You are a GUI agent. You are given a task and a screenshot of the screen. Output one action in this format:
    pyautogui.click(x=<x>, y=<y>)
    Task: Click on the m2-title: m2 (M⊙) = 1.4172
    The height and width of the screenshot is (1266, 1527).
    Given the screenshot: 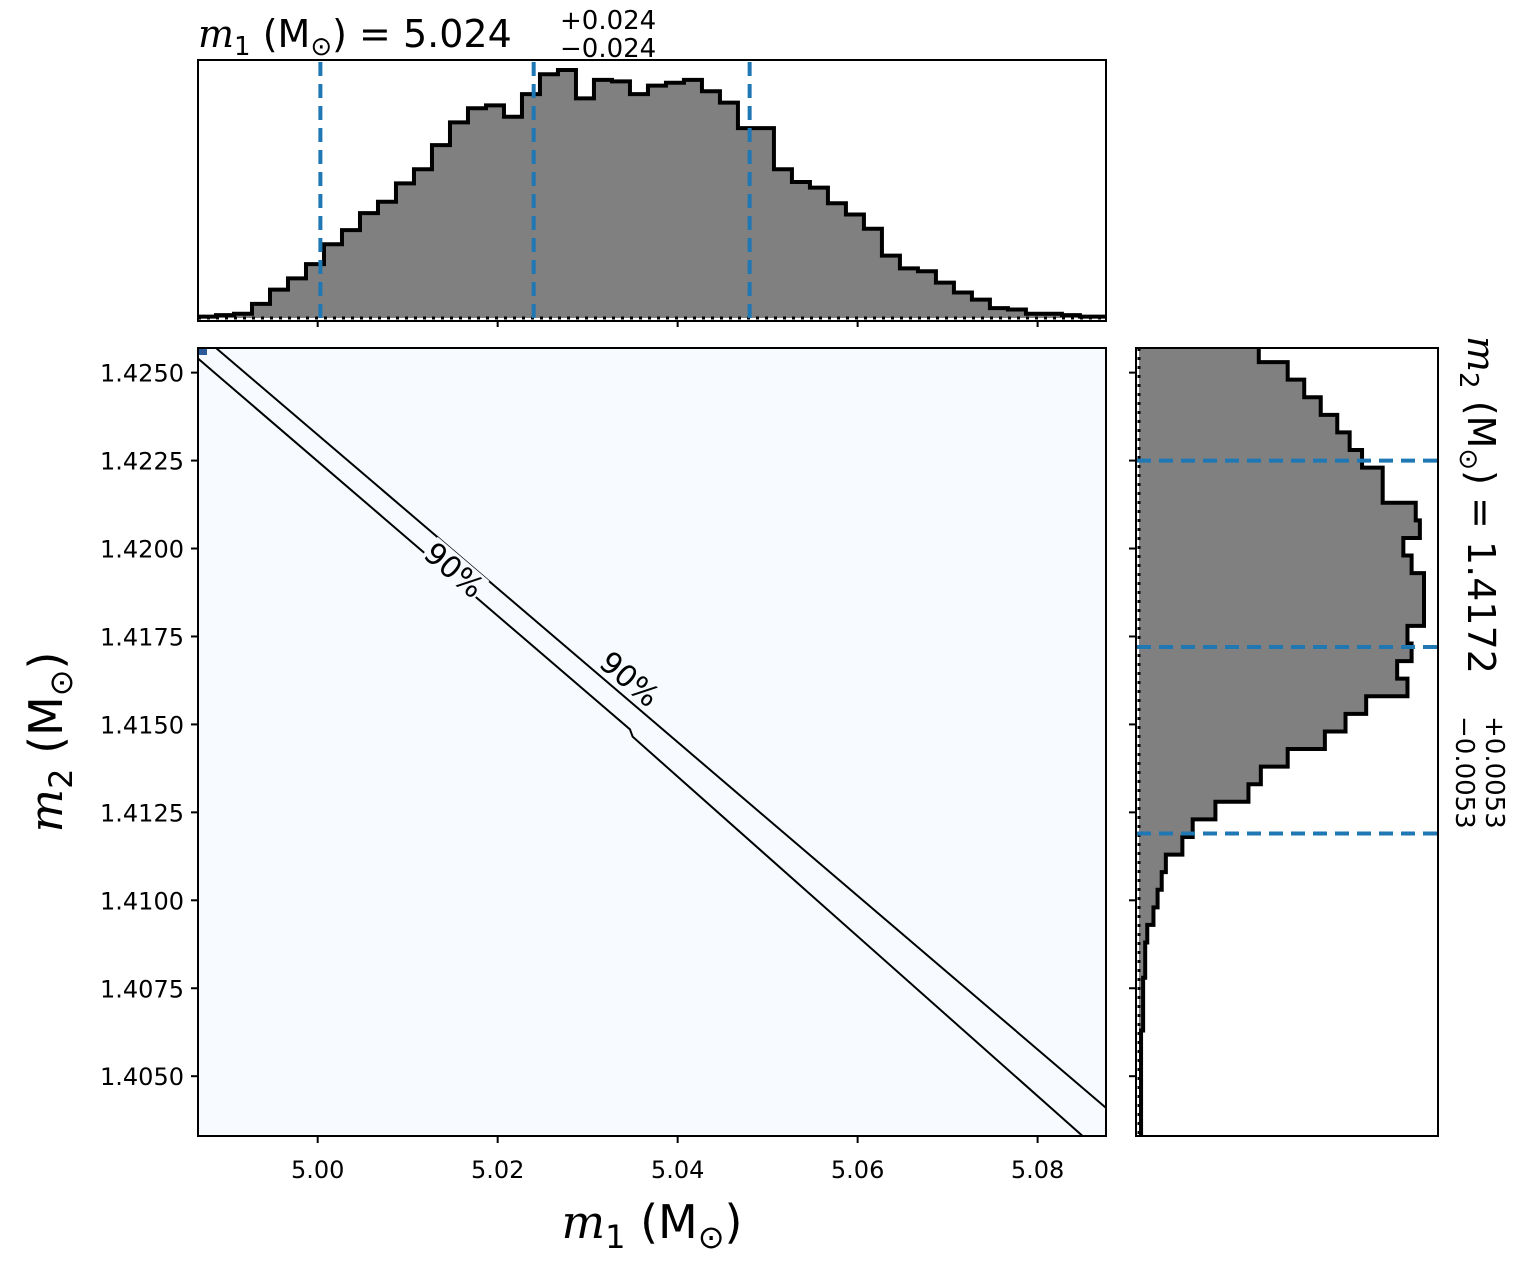 What is the action you would take?
    pyautogui.click(x=1478, y=505)
    